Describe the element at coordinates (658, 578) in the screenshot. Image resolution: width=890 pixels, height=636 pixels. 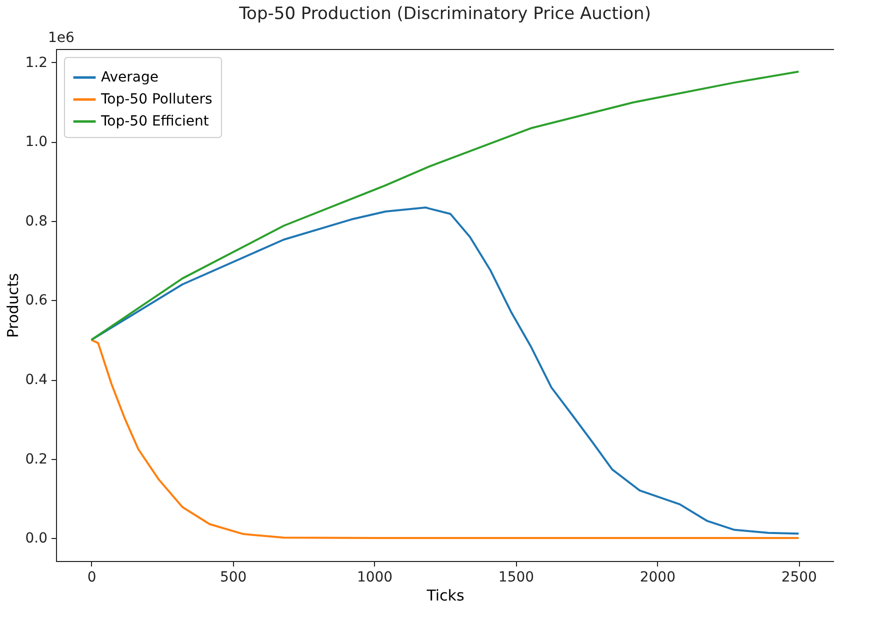
I see `x-tick-label: 2000` at that location.